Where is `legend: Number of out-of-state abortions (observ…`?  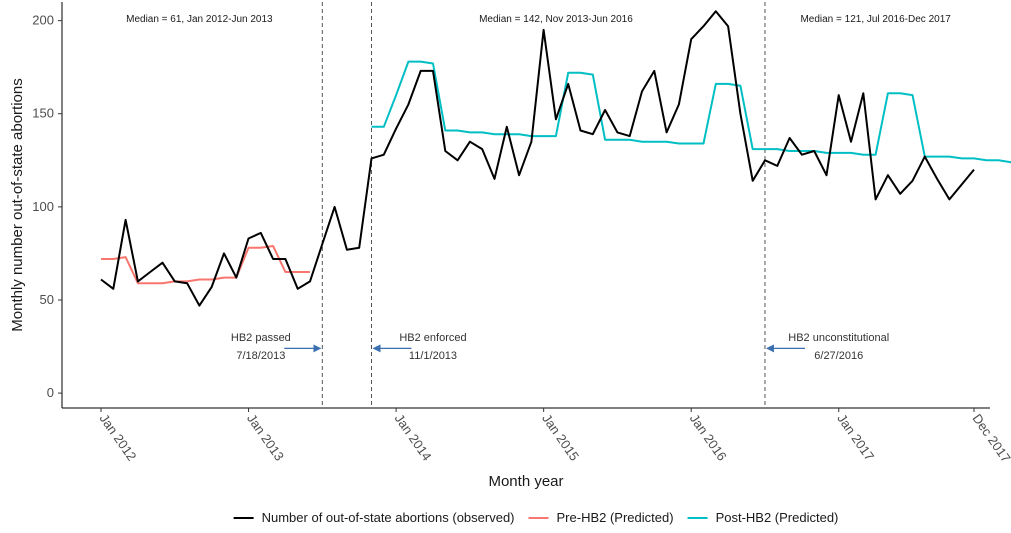
legend: Number of out-of-state abortions (observ… is located at coordinates (536, 517).